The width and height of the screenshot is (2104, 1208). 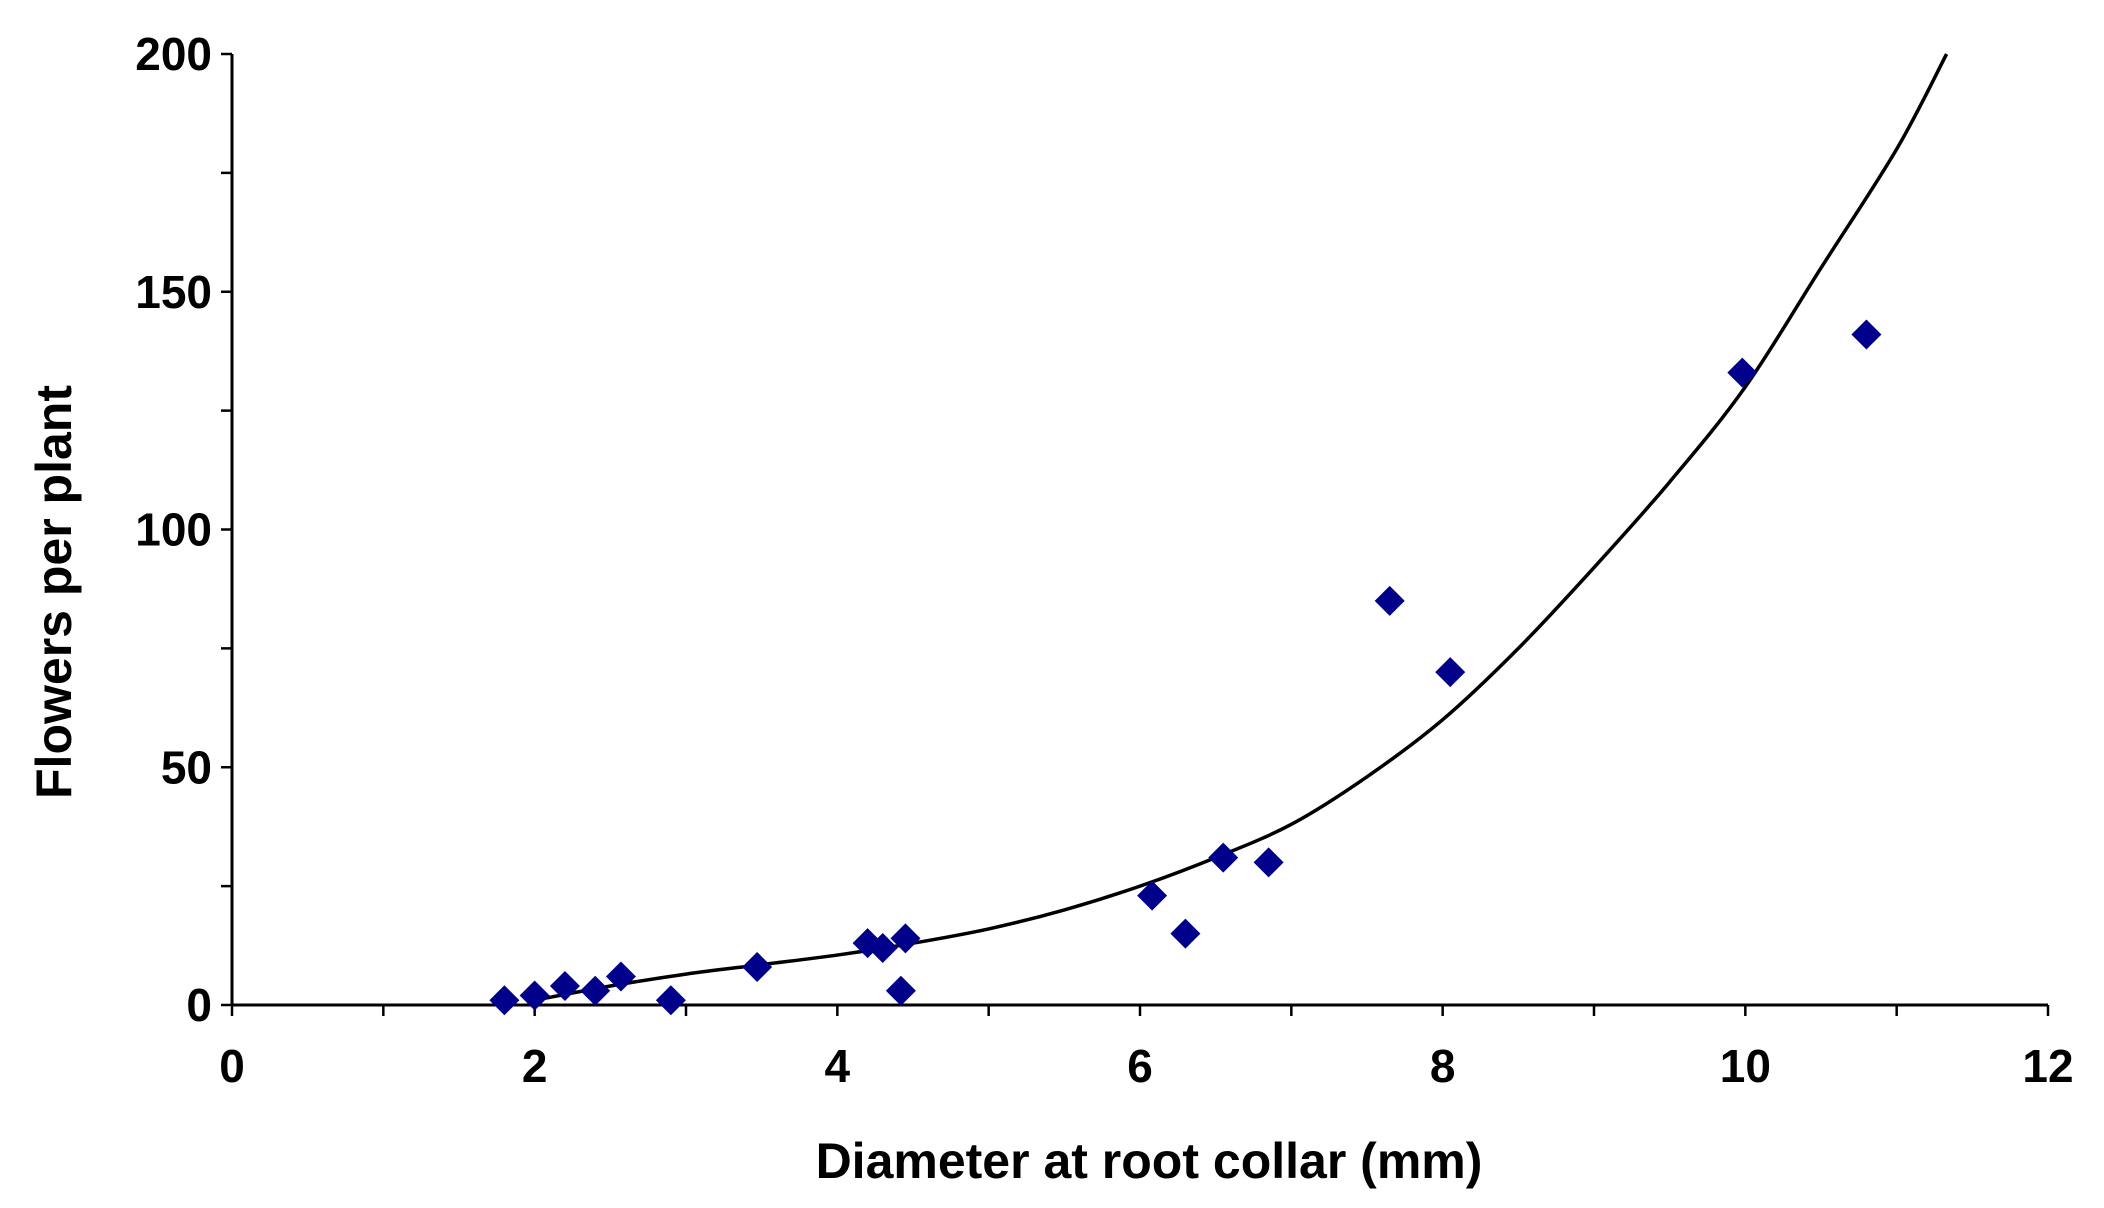 I want to click on y-tick-label: 150, so click(x=173, y=292).